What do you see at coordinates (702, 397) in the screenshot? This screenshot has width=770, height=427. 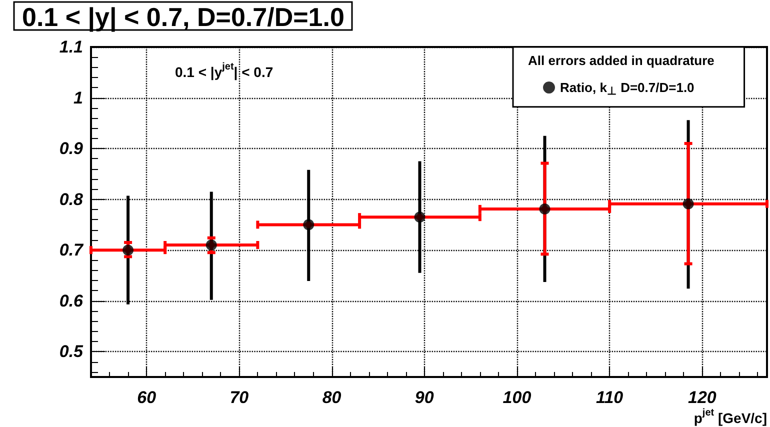 I see `x-tick-label: 120` at bounding box center [702, 397].